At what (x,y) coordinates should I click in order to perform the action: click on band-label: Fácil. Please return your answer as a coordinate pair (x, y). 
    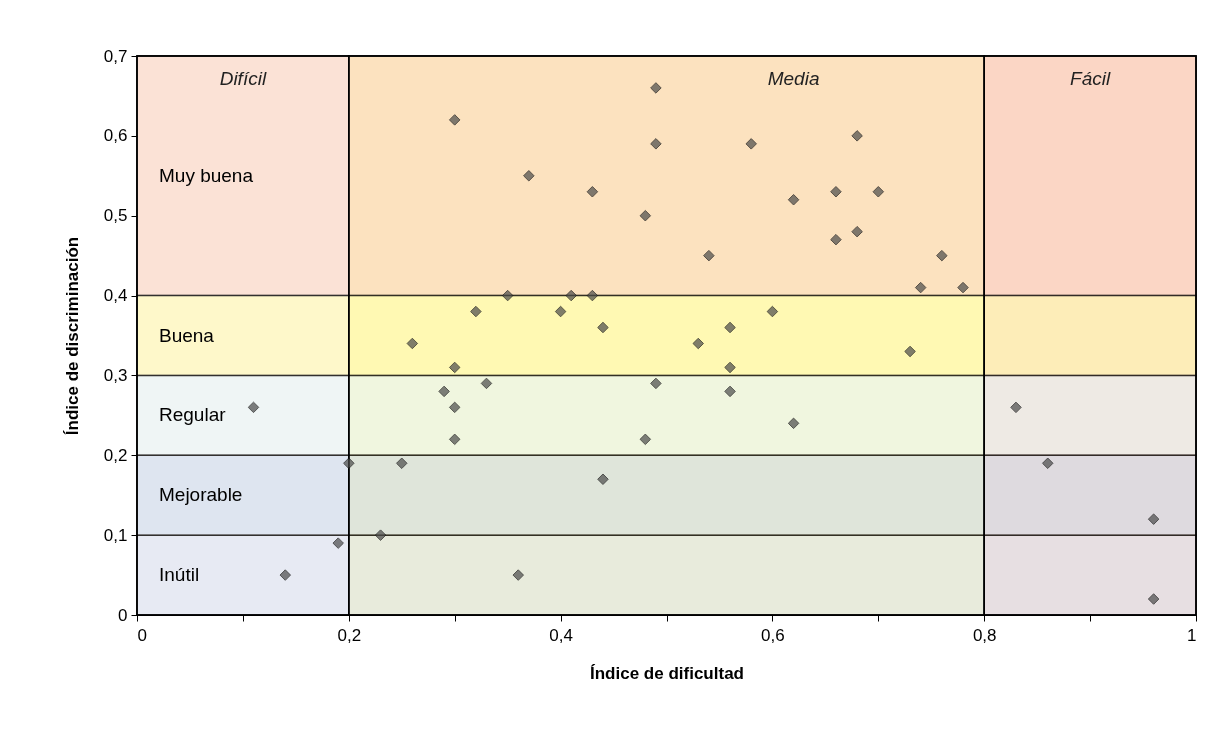
    Looking at the image, I should click on (1090, 78).